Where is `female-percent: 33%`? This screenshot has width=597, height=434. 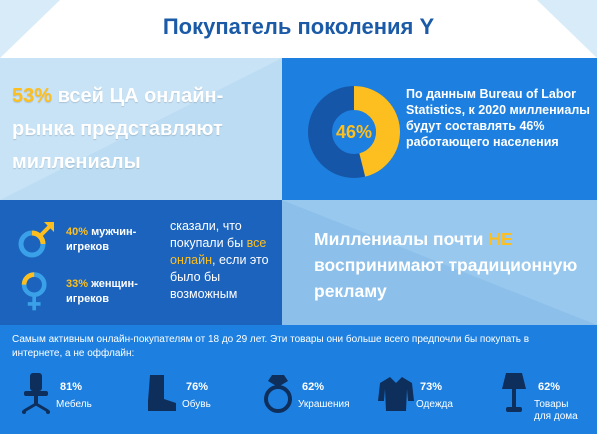
female-percent: 33% is located at coordinates (77, 284).